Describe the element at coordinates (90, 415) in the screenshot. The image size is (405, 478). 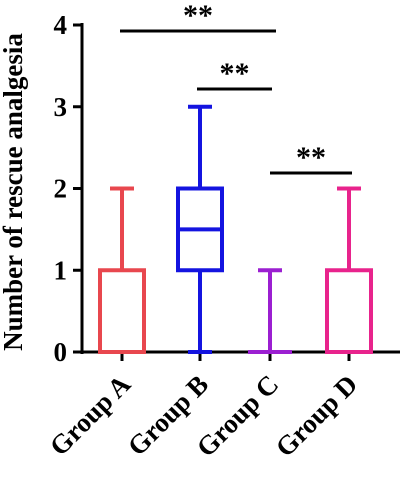
I see `x-category-label: Group A` at that location.